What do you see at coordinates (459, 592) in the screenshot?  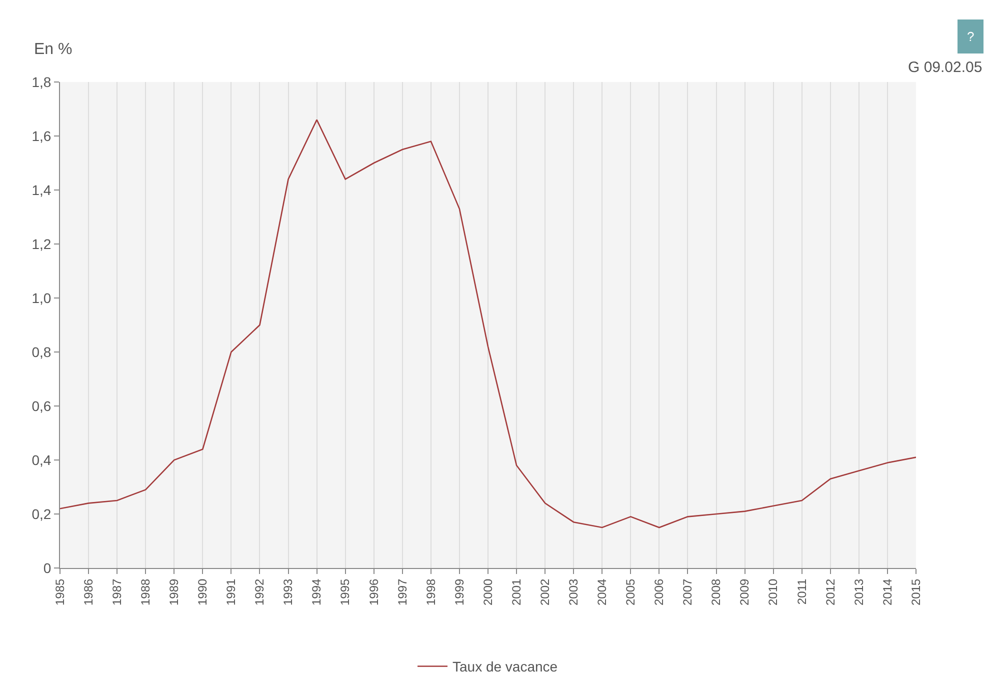 I see `x-tick-label: 1999` at bounding box center [459, 592].